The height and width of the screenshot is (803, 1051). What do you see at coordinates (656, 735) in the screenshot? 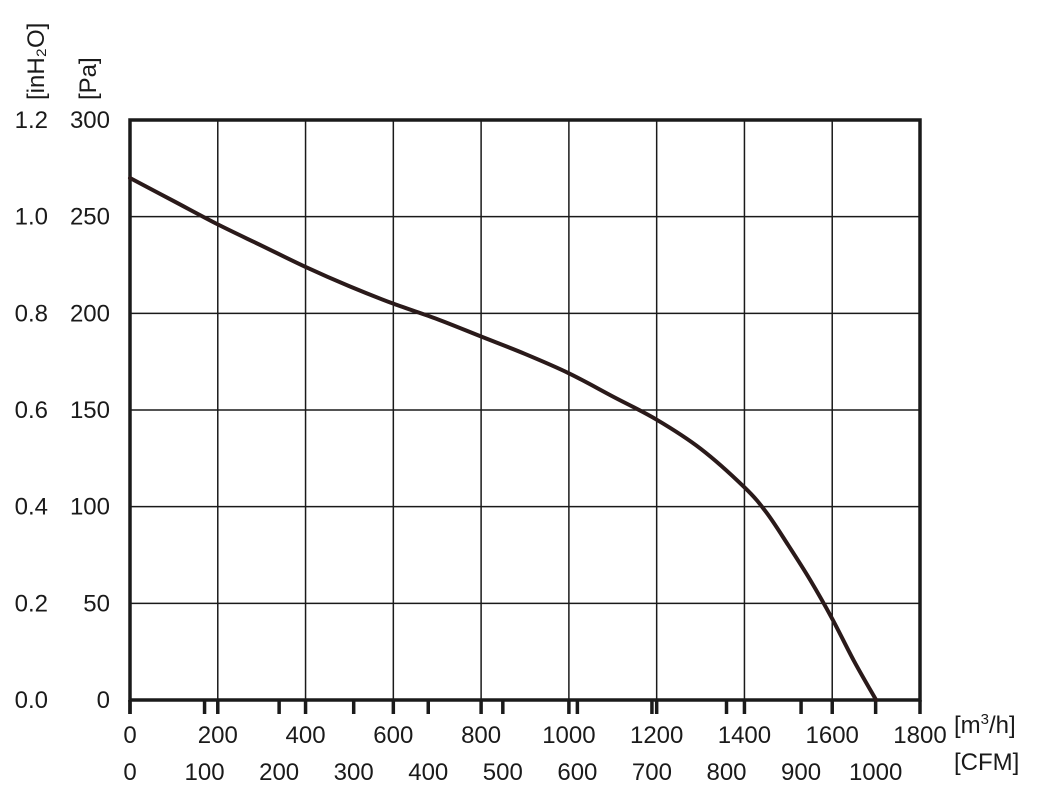
I see `x-tick-label-m3h: 1200` at bounding box center [656, 735].